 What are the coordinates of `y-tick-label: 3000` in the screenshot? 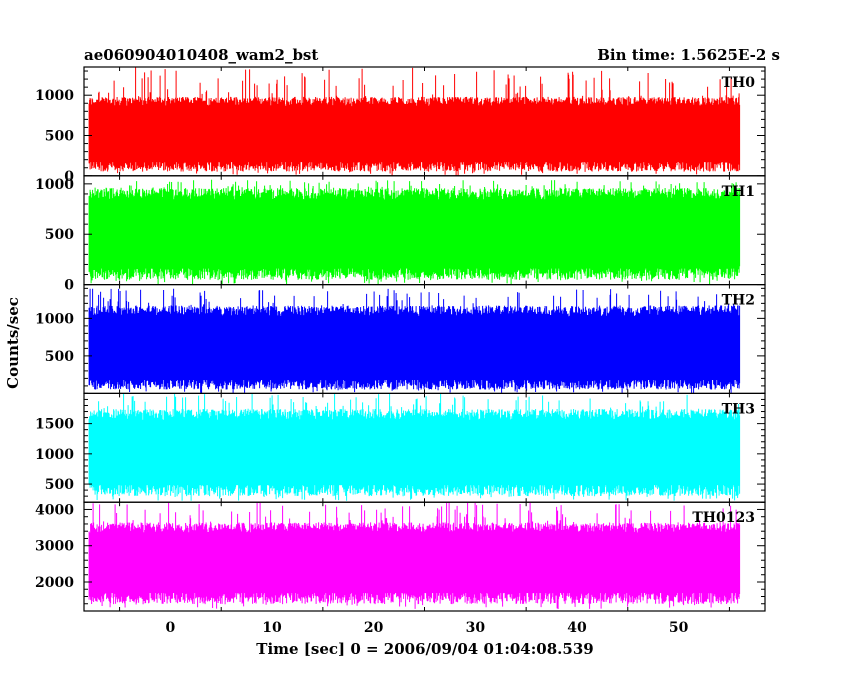 It's located at (54, 547).